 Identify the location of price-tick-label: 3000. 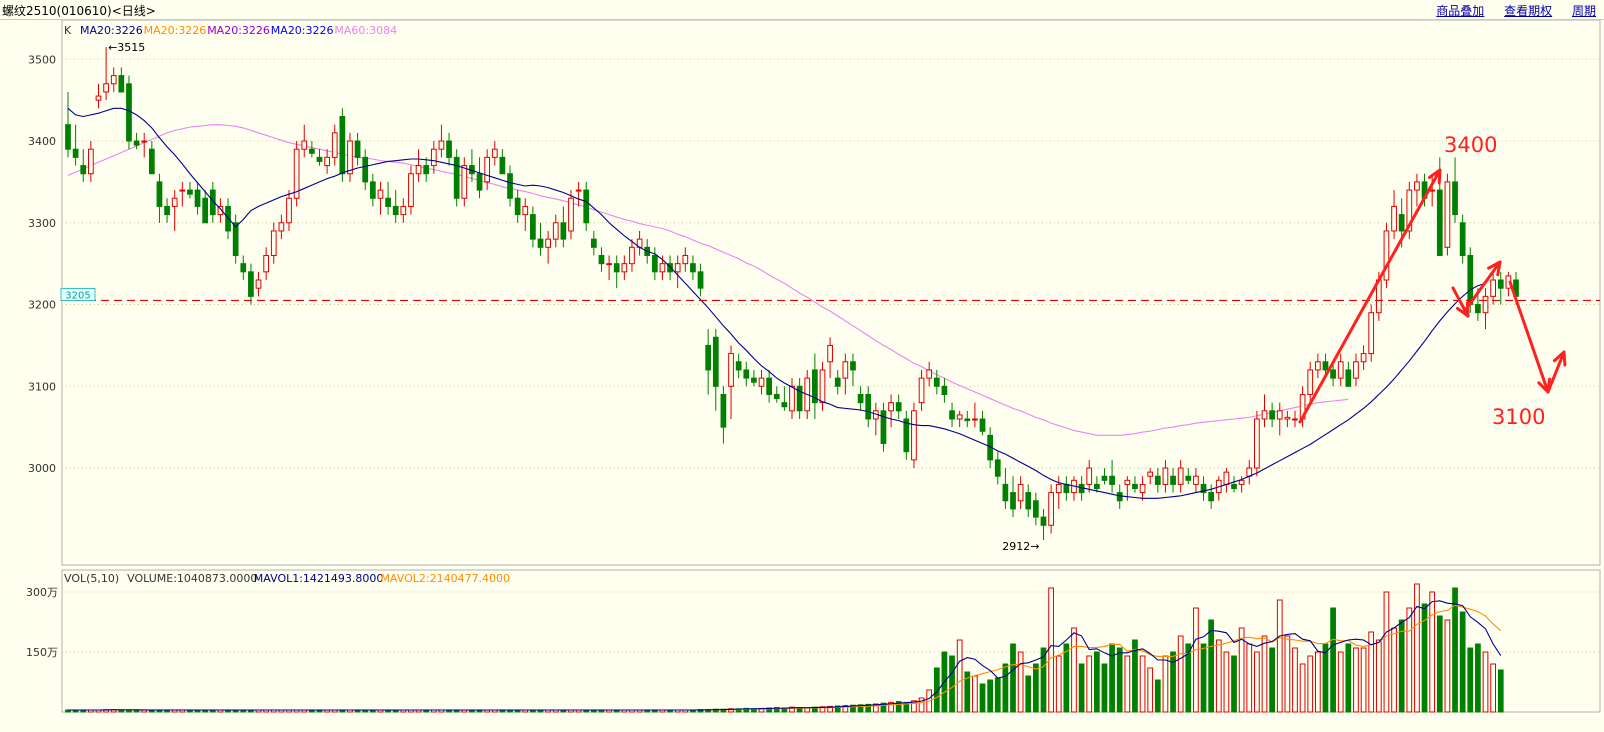
(42, 468).